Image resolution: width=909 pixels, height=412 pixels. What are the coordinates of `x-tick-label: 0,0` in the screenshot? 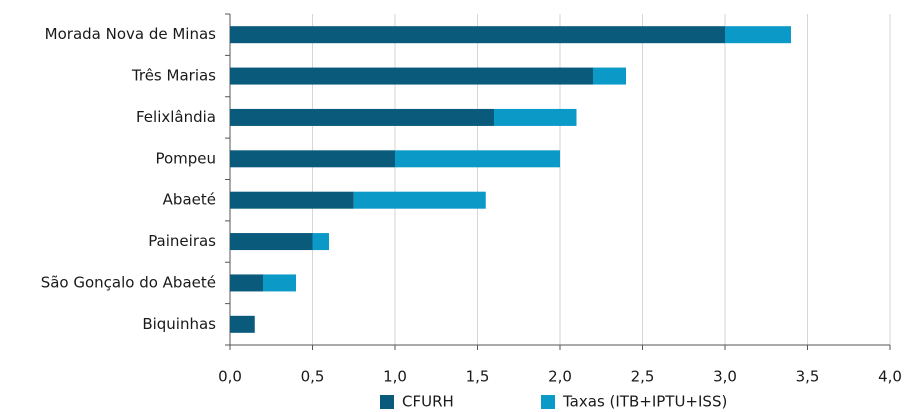 It's located at (230, 377).